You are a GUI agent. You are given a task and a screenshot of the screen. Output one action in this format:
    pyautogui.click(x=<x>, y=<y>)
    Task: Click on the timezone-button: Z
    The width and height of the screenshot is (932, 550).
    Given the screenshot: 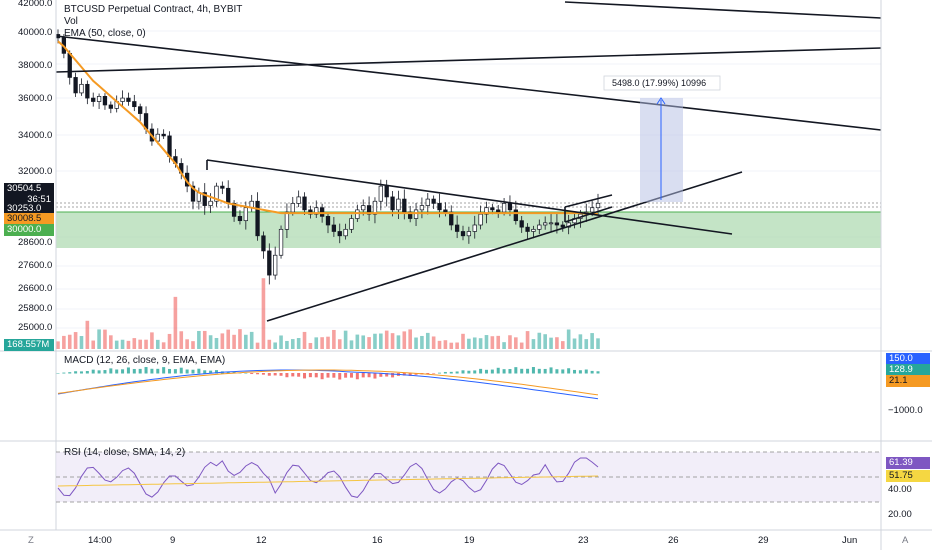 What is the action you would take?
    pyautogui.click(x=31, y=540)
    